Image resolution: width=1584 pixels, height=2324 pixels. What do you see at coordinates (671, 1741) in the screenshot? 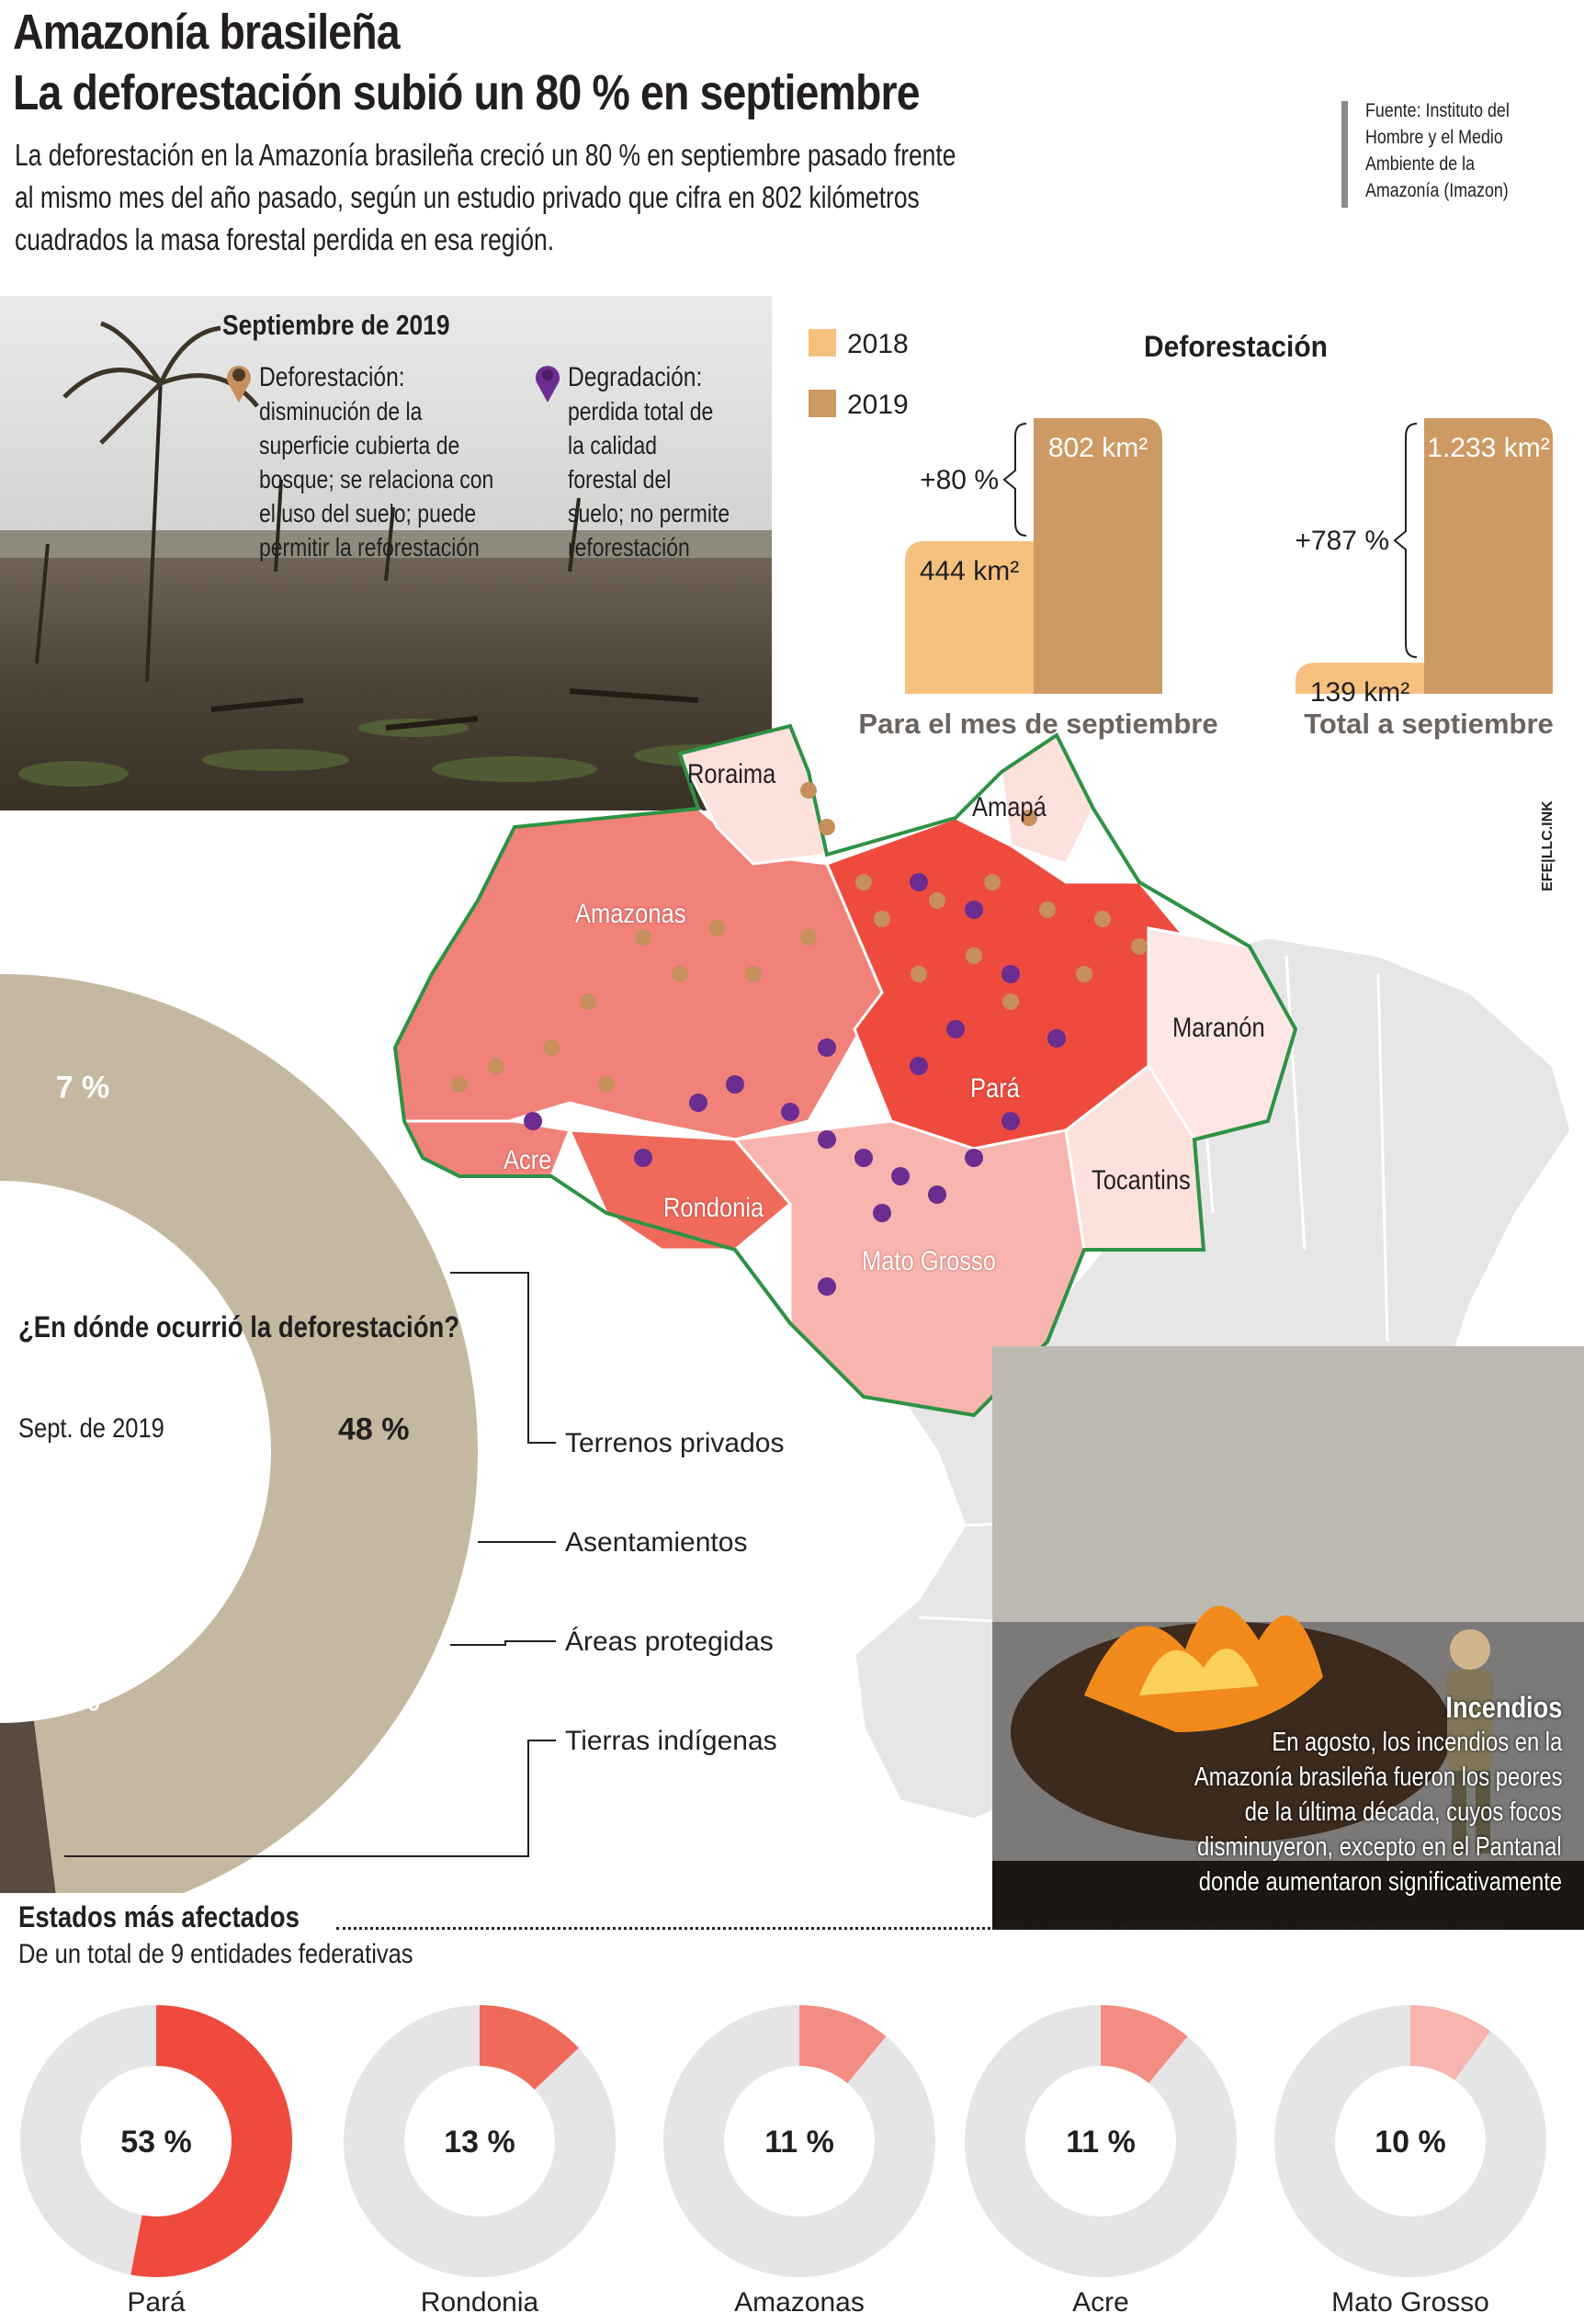
I see `donut-category-3: Tierras indígenas` at bounding box center [671, 1741].